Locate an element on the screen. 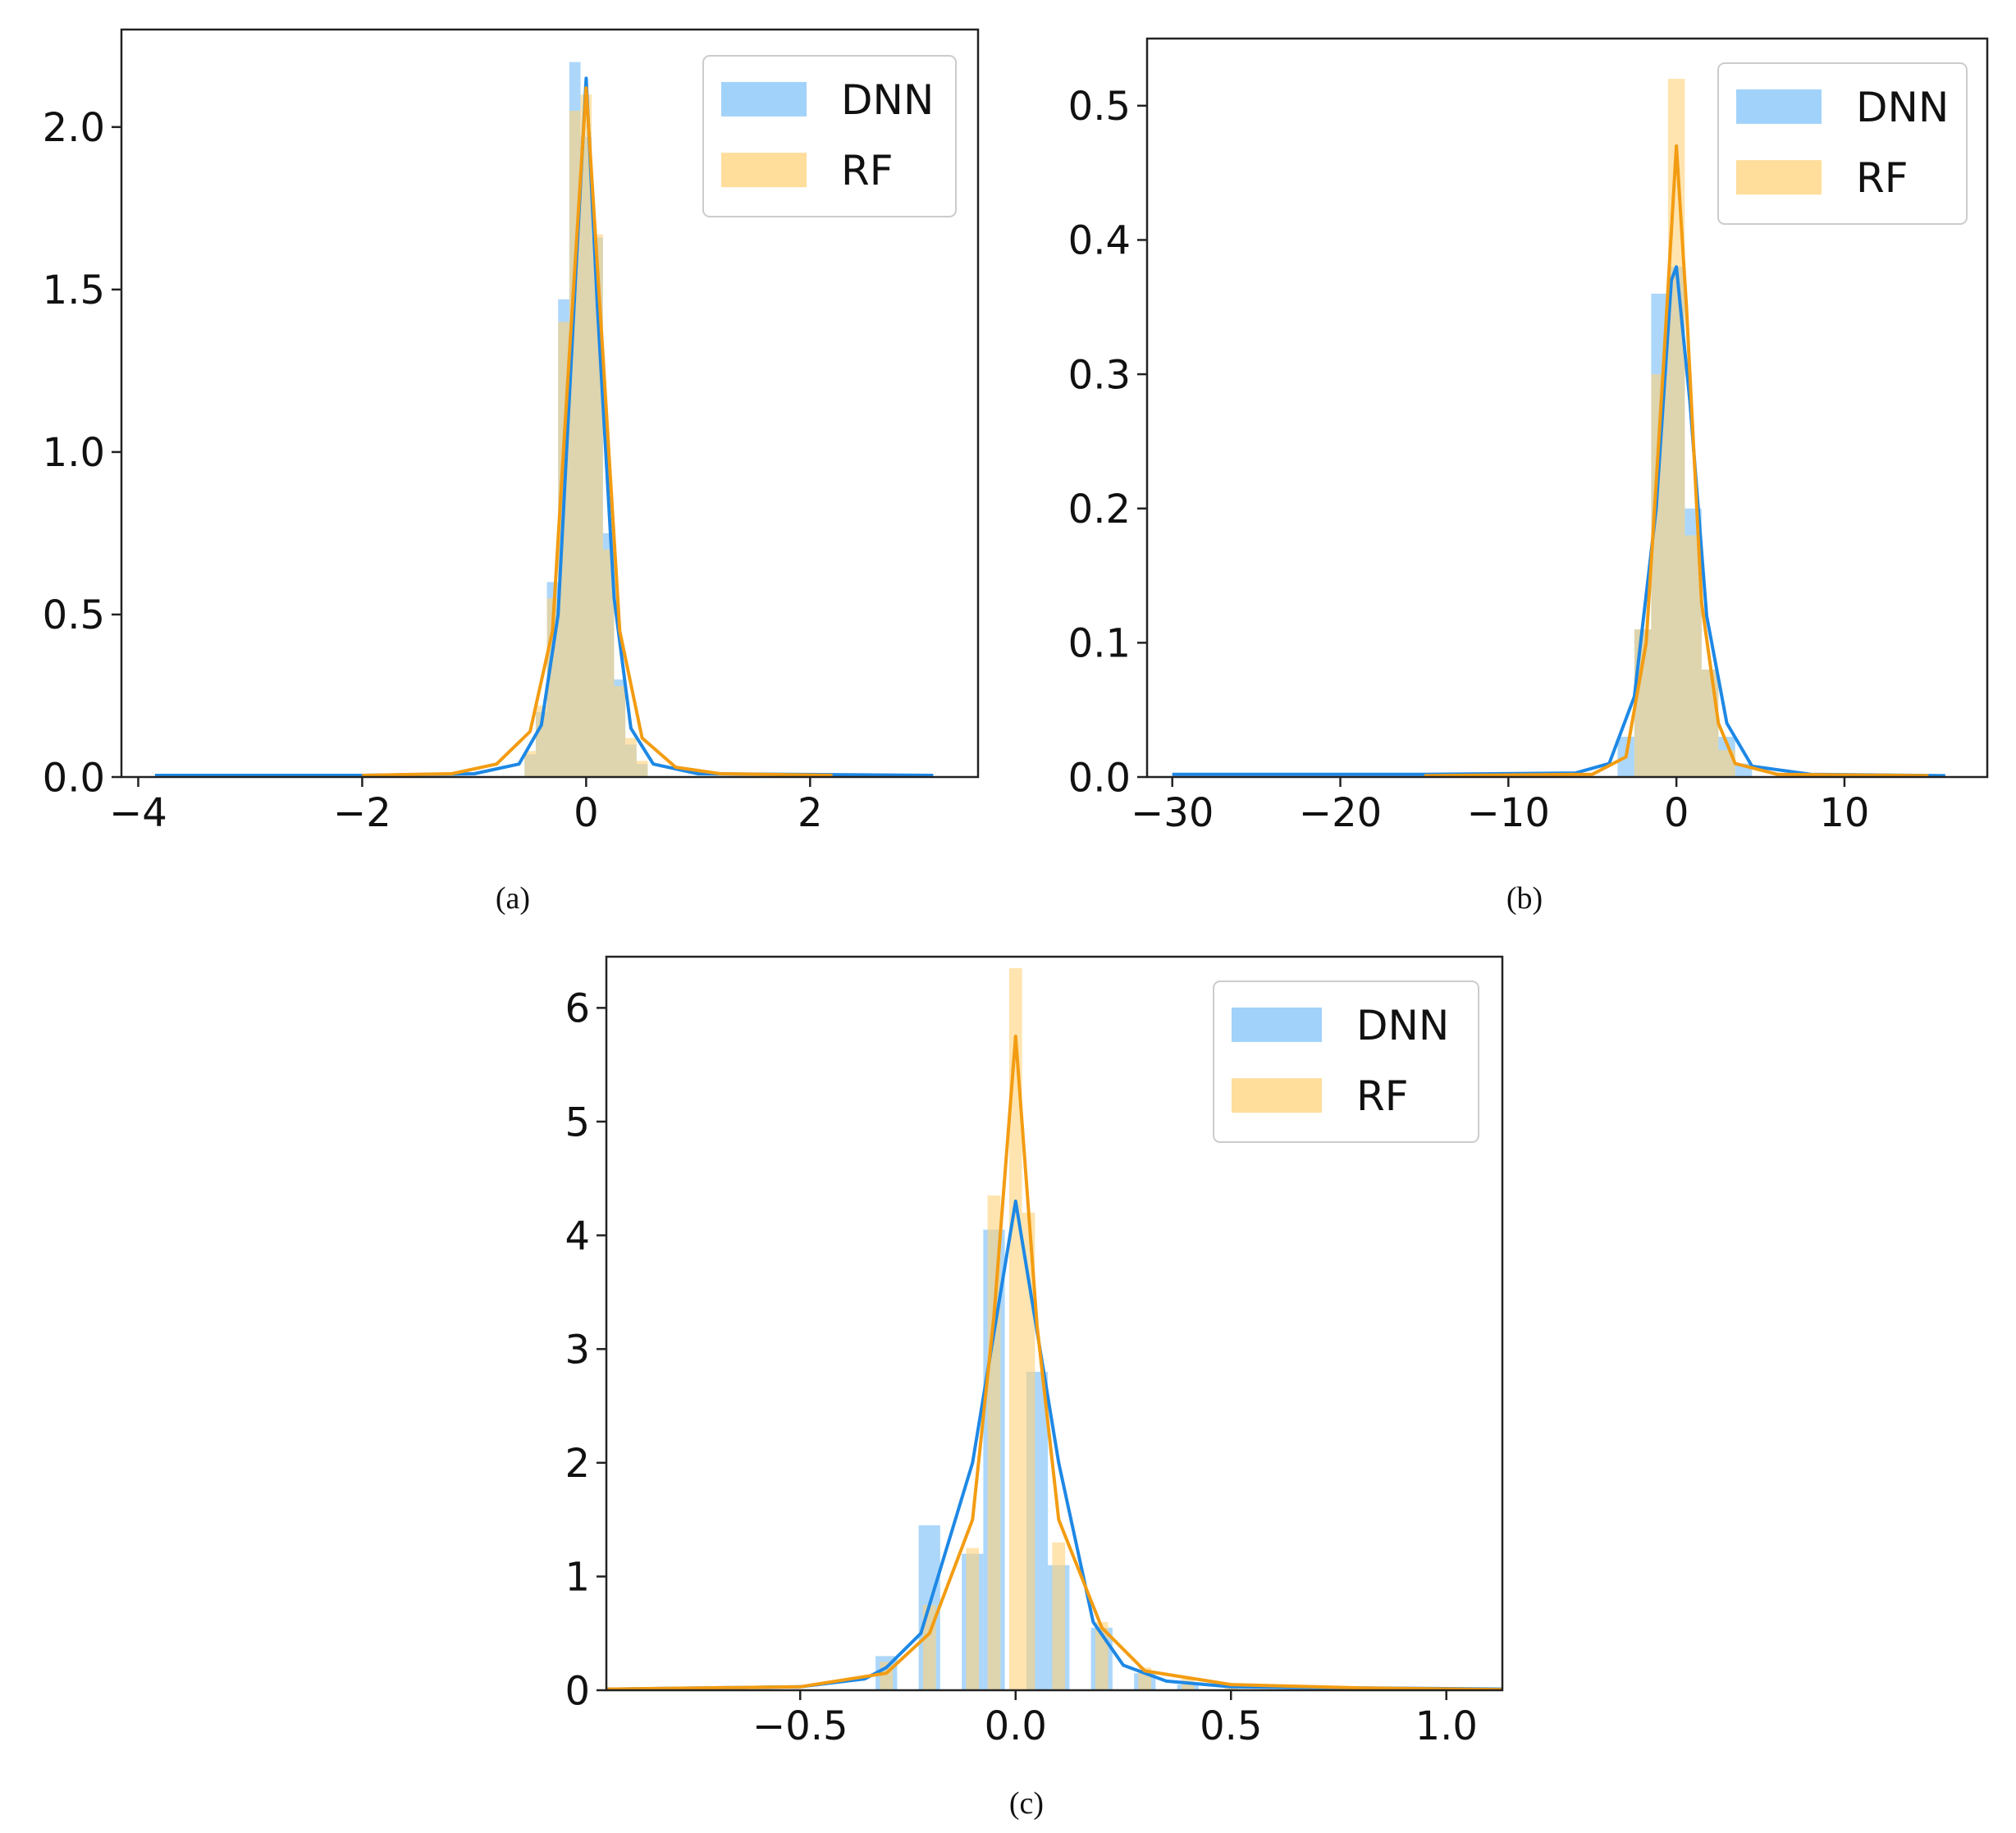 This screenshot has height=1833, width=2016. y-tick-label: 0.4 is located at coordinates (1099, 241).